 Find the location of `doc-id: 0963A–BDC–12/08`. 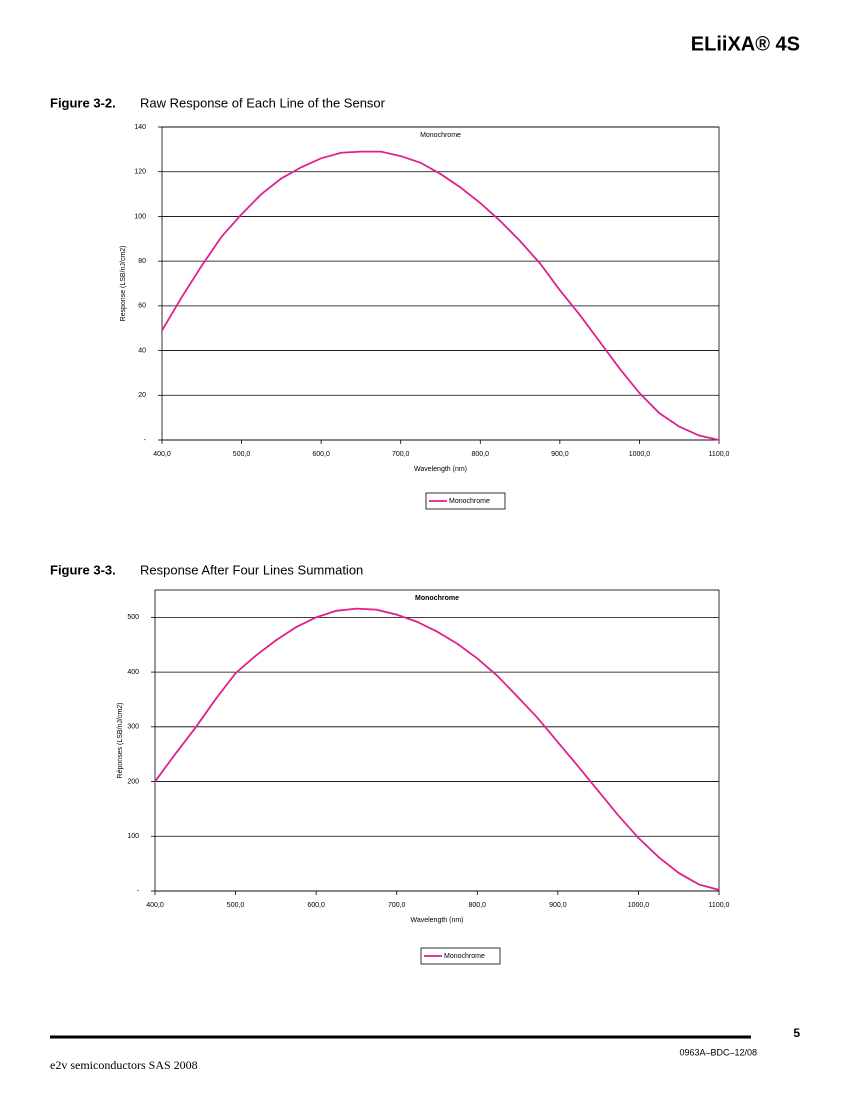

doc-id: 0963A–BDC–12/08 is located at coordinates (718, 1052).